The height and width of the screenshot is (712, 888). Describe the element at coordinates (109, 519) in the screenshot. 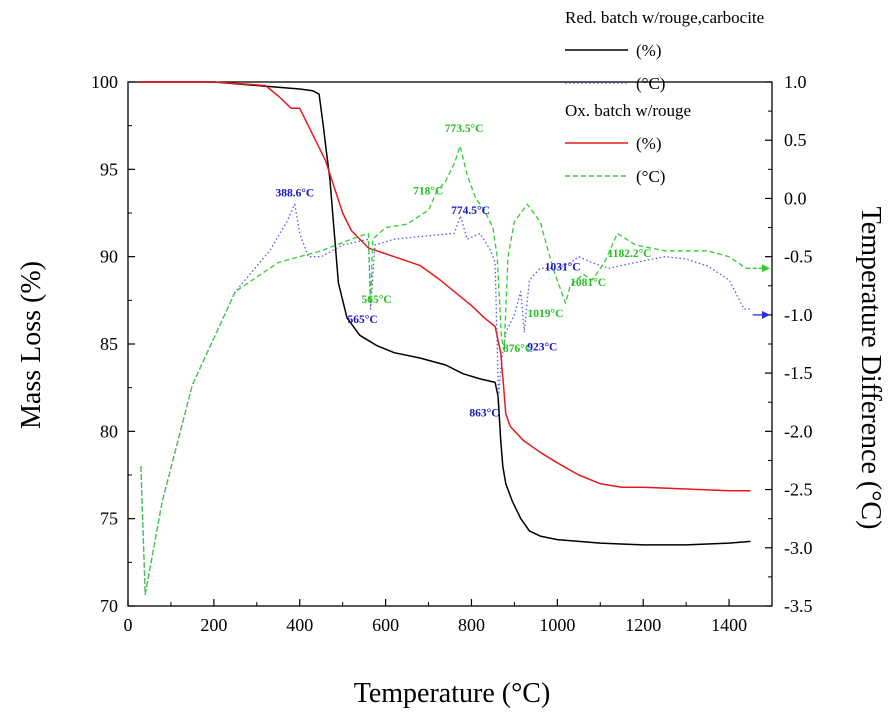

I see `y-tick-label: 75` at that location.